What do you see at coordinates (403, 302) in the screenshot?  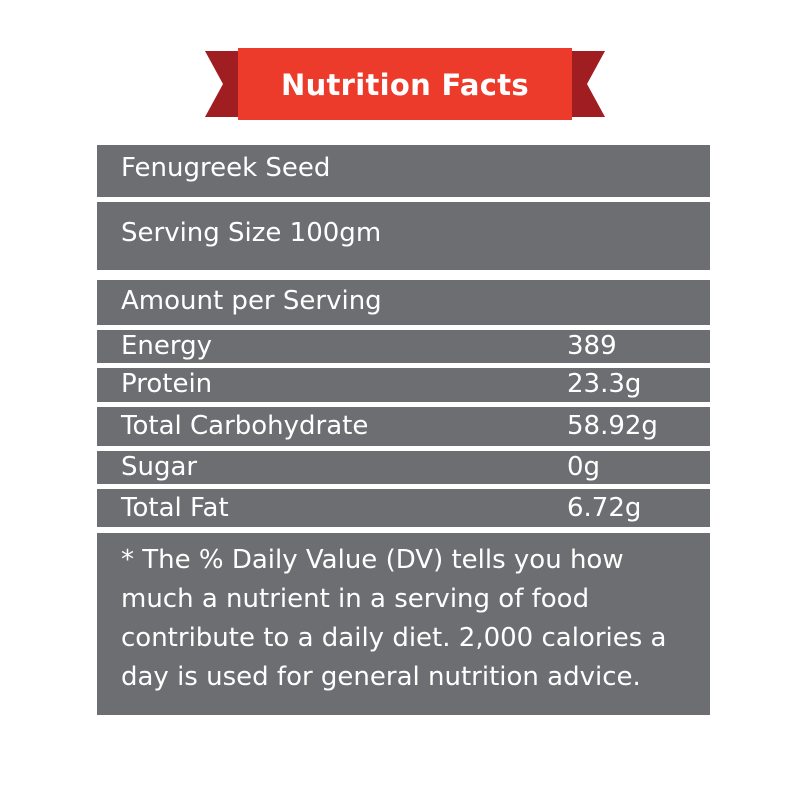 I see `amount-header-row: Amount per Serving` at bounding box center [403, 302].